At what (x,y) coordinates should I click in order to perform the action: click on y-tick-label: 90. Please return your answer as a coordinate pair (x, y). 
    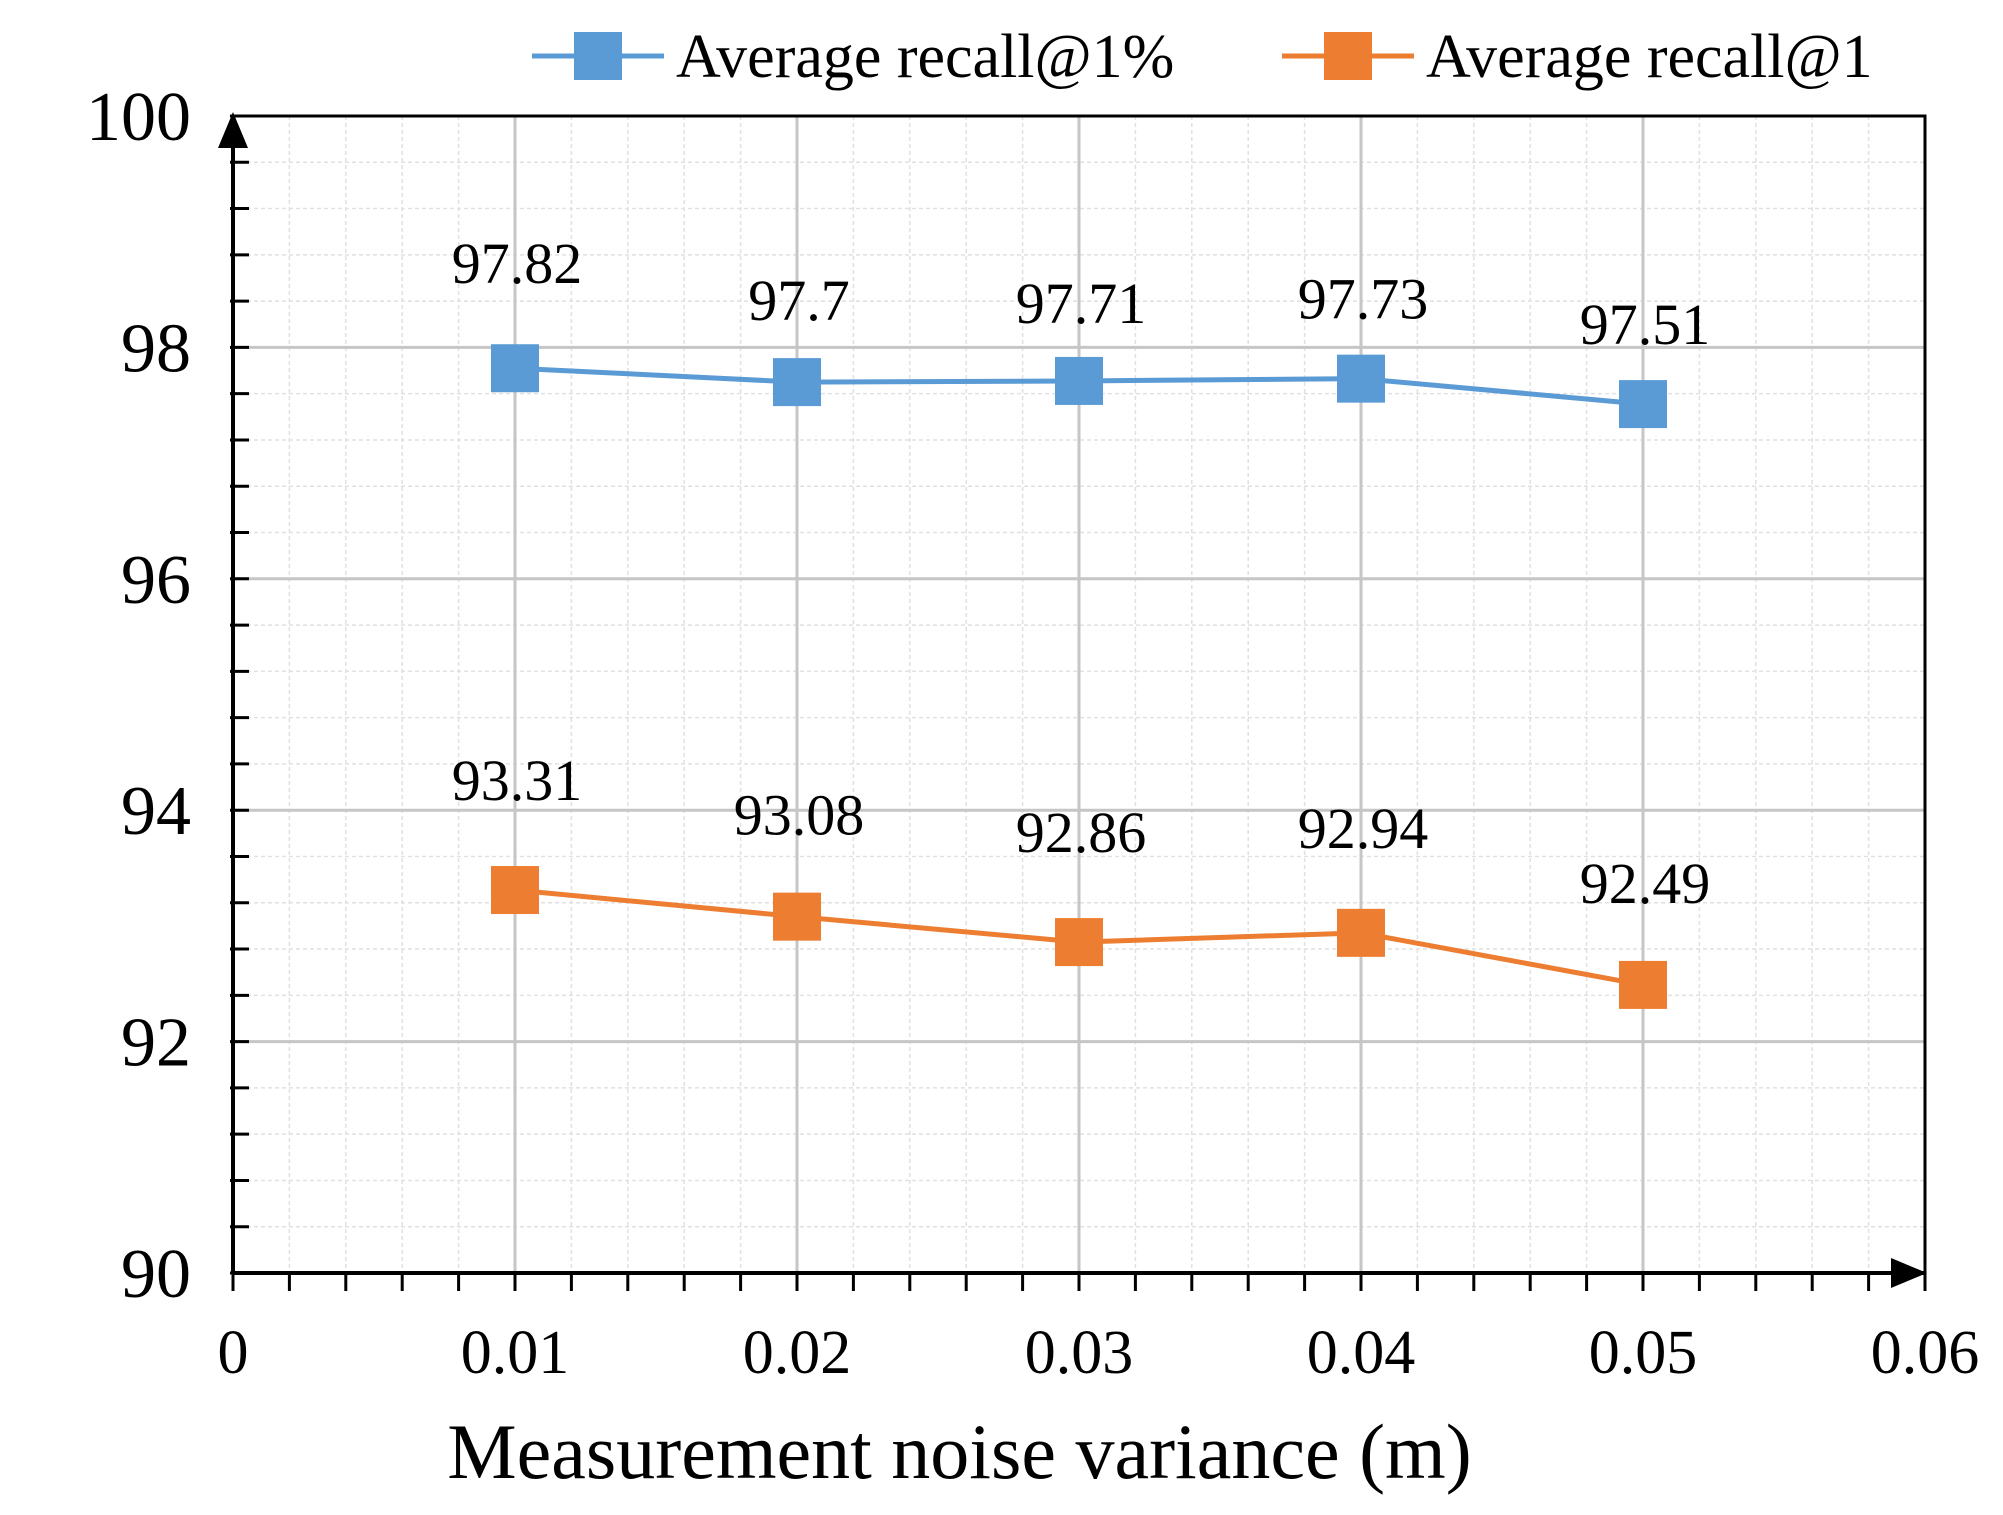
    Looking at the image, I should click on (156, 1274).